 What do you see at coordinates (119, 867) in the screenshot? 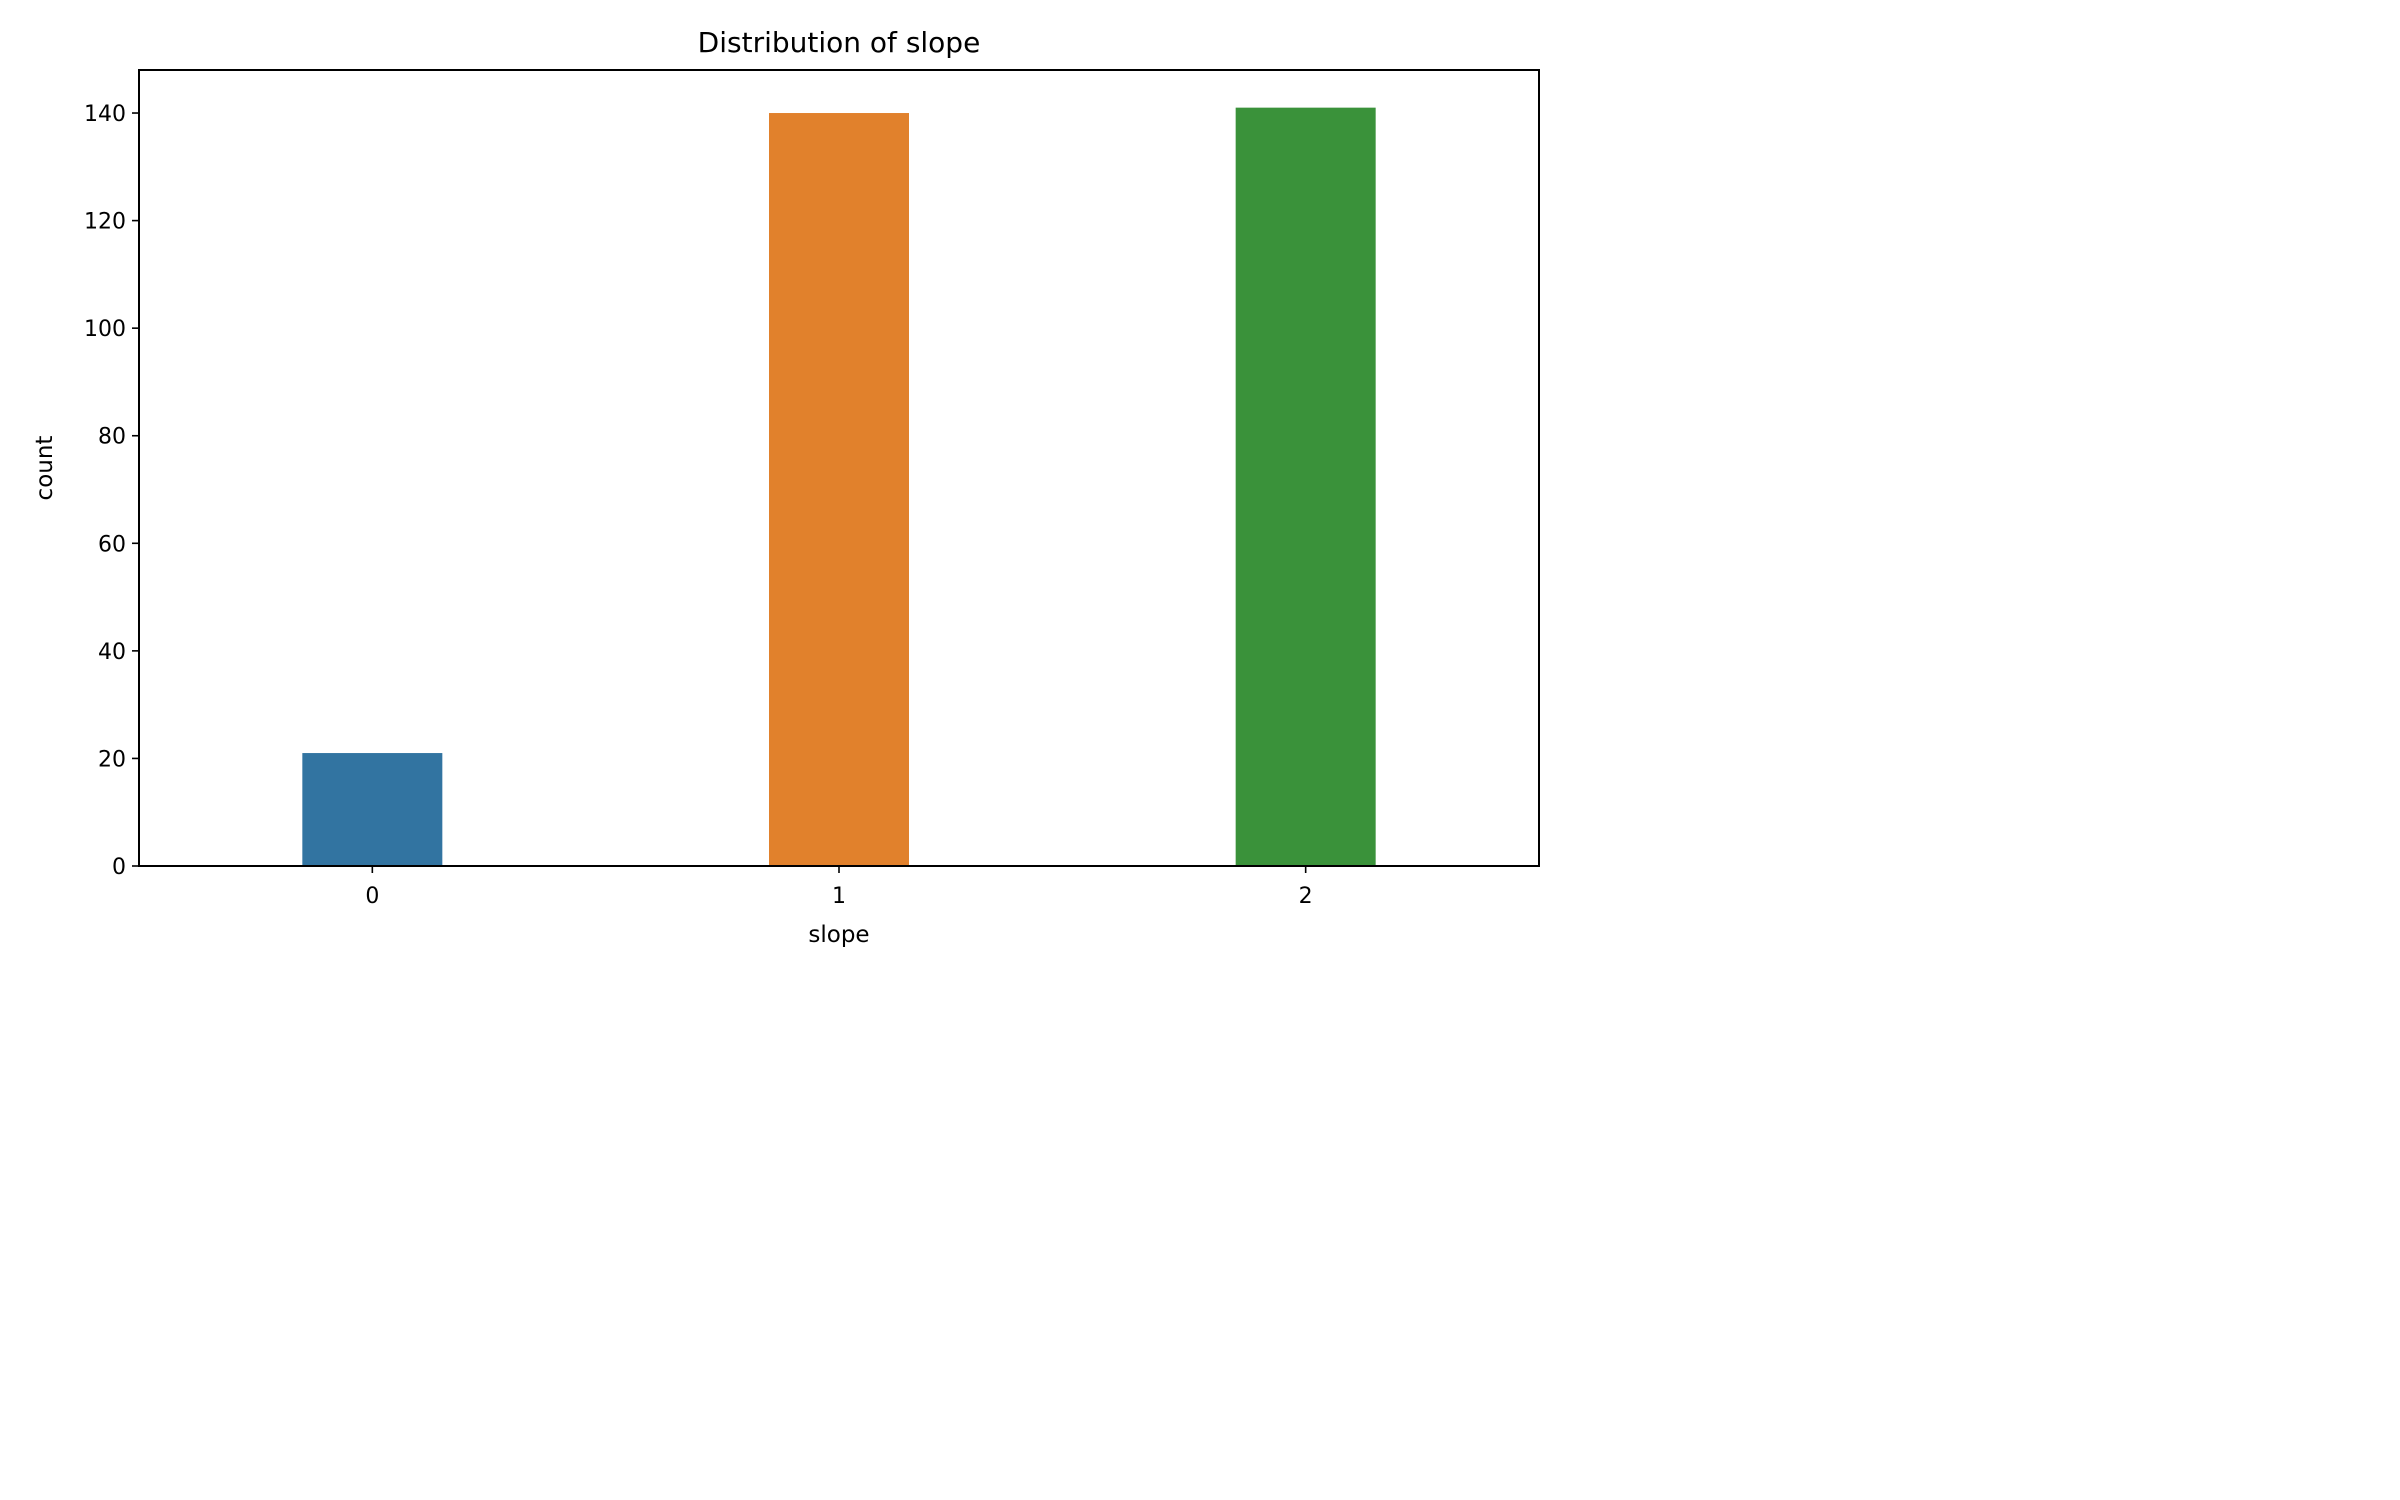
I see `y-tick-label: 0` at bounding box center [119, 867].